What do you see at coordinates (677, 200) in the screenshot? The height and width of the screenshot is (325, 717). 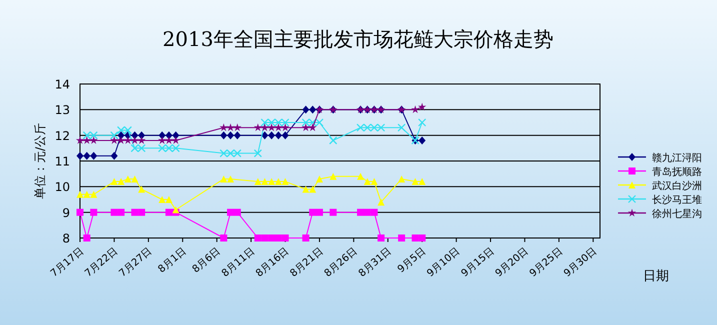 I see `legend-label: 长沙马王堆` at bounding box center [677, 200].